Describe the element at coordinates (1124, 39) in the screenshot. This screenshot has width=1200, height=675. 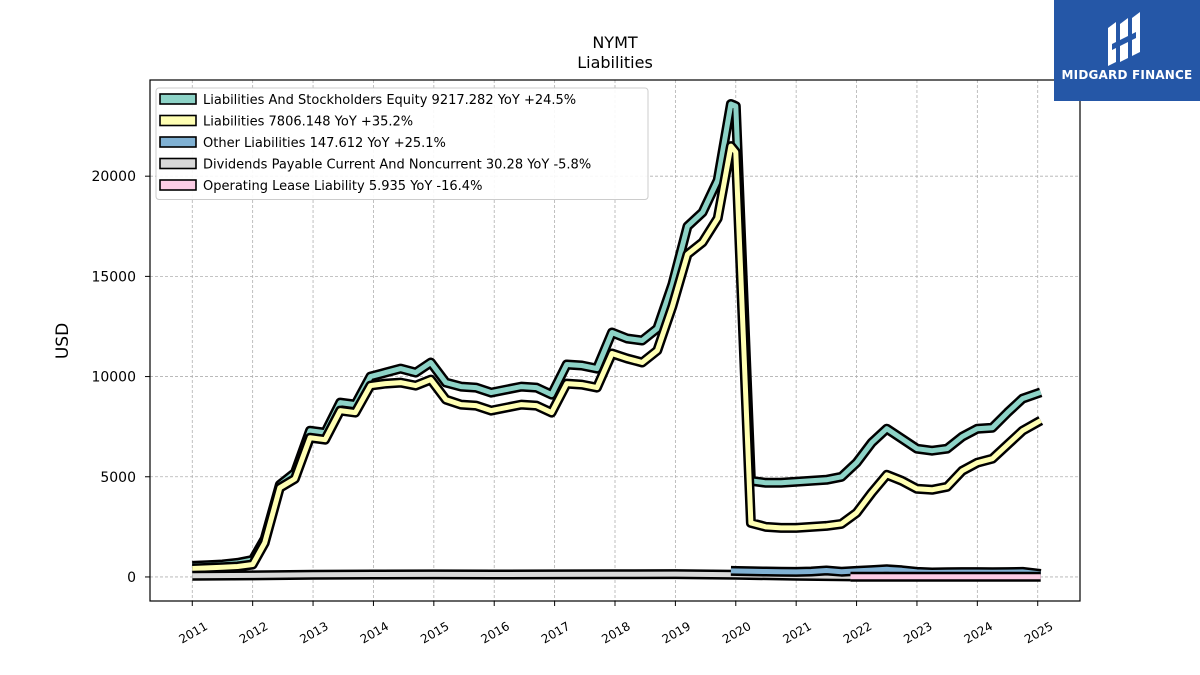
I see `midgard-logo-icon` at that location.